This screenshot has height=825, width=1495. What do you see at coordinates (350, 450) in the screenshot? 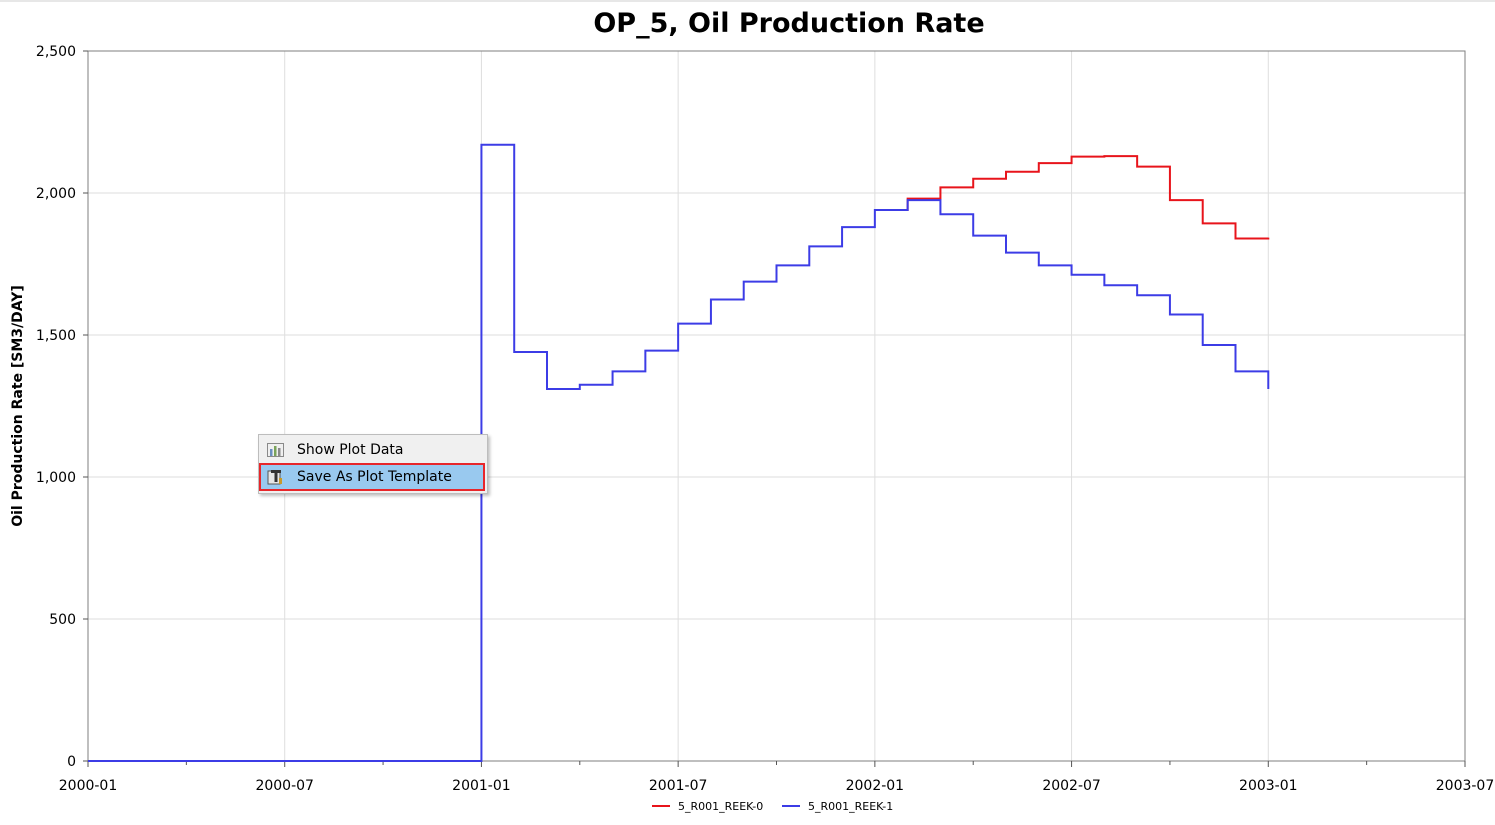
I see `menu-item-label: Show Plot Data` at bounding box center [350, 450].